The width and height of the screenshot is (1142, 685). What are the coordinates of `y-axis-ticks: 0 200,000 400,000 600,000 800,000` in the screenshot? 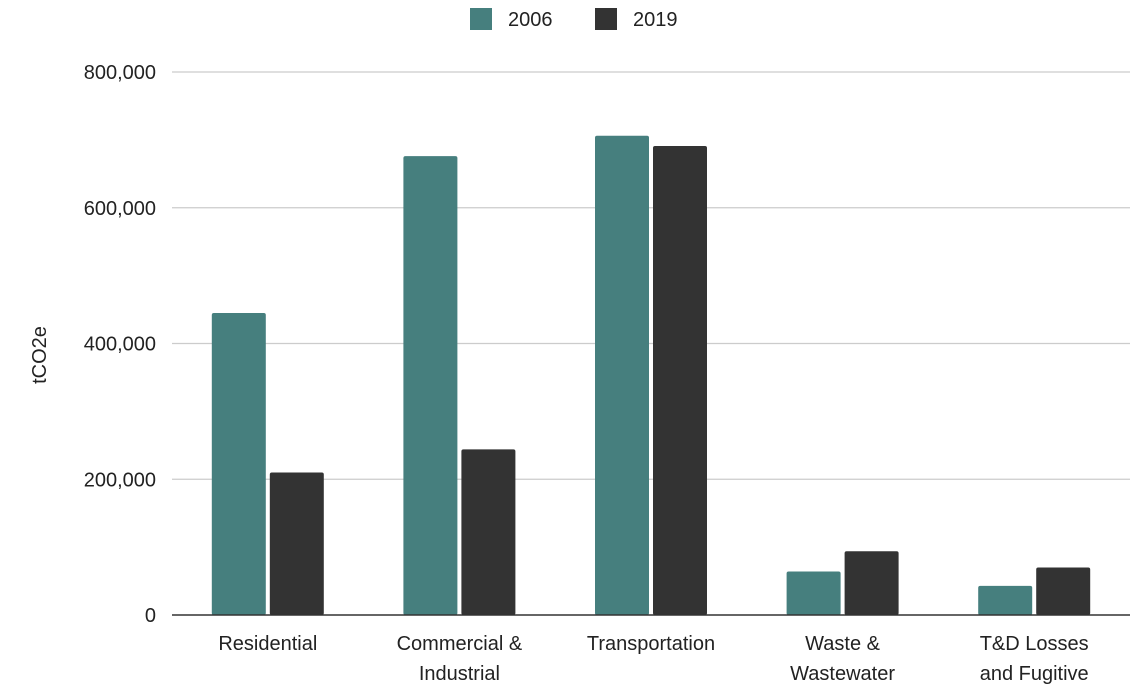 It's located at (120, 344).